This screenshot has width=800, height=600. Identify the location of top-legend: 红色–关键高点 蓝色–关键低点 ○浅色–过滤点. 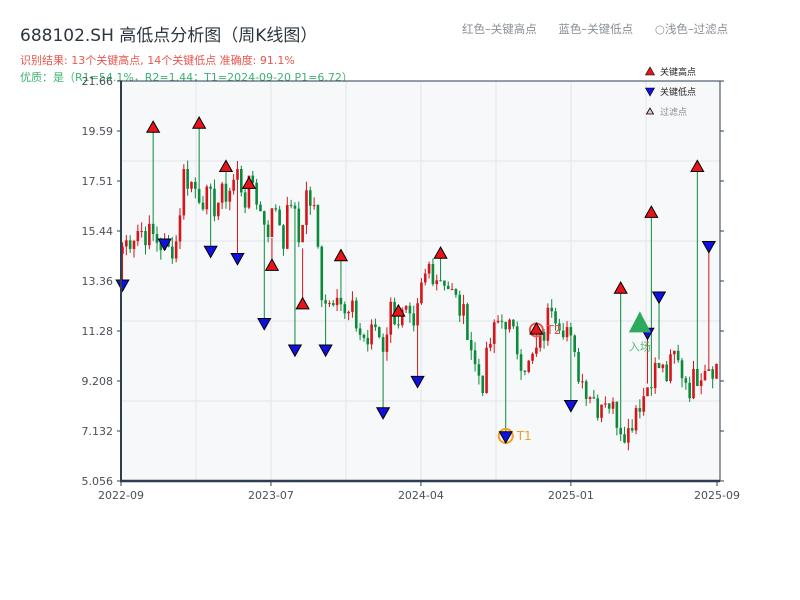
(595, 29).